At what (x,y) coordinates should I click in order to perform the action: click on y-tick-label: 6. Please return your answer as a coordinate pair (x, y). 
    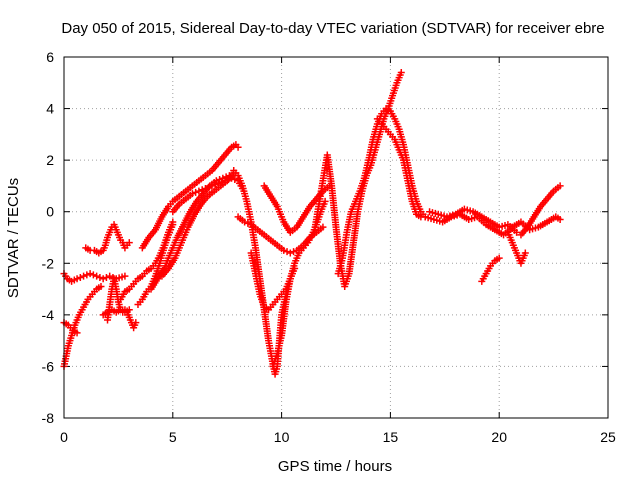
    Looking at the image, I should click on (50, 57).